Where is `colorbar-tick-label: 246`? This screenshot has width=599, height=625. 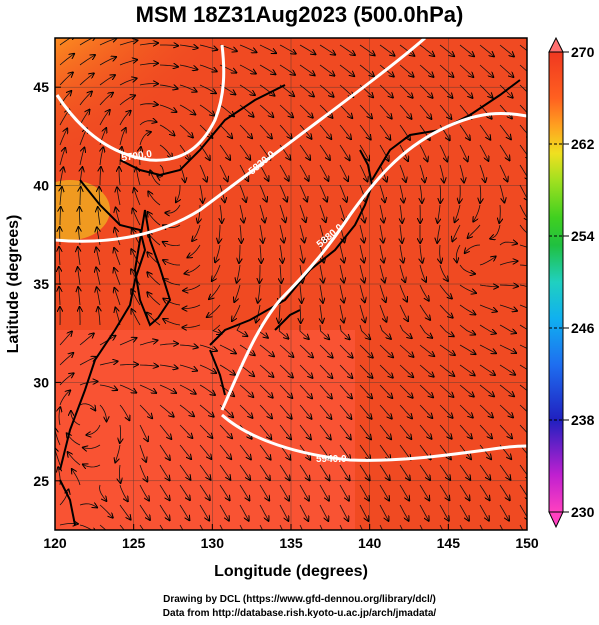
colorbar-tick-label: 246 is located at coordinates (583, 328).